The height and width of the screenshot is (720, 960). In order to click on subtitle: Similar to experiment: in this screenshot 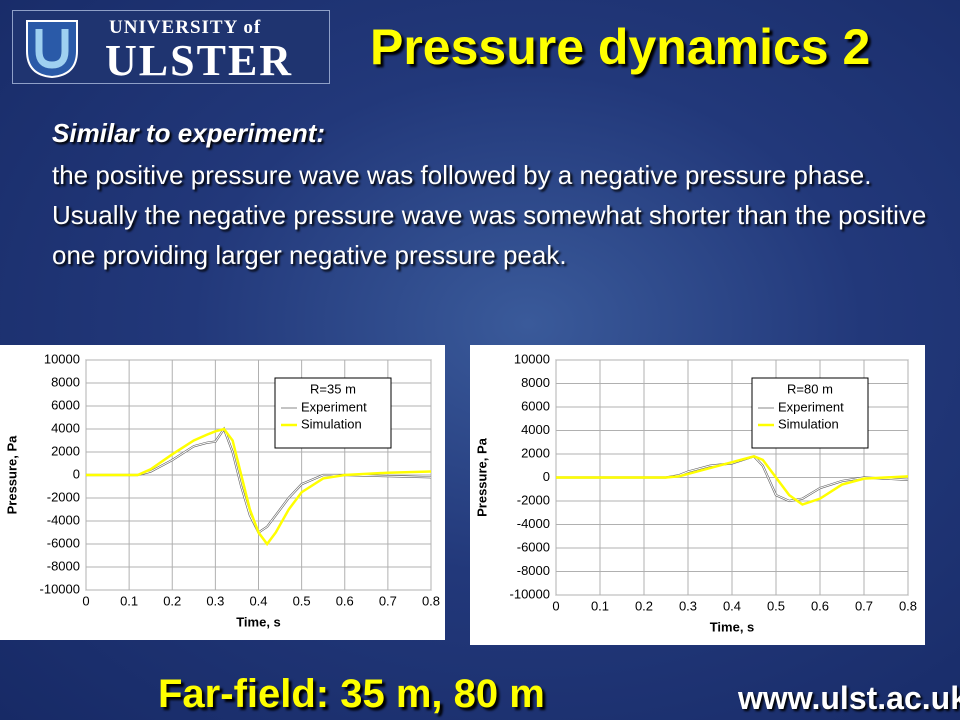, I will do `click(189, 133)`.